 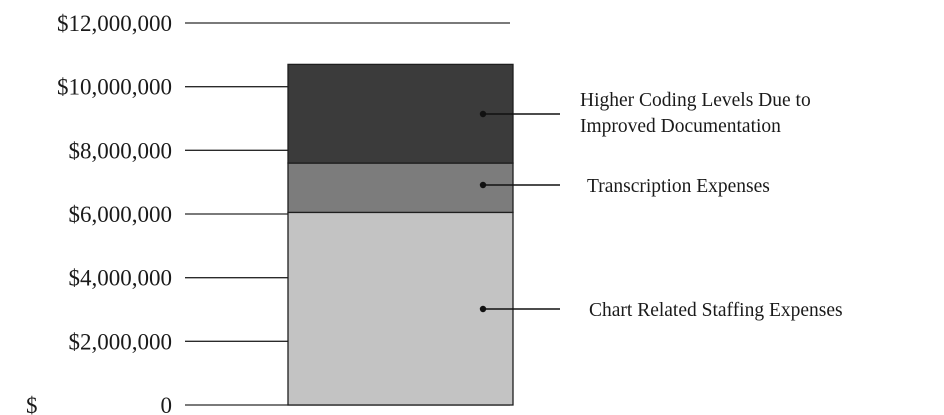 What do you see at coordinates (167, 404) in the screenshot?
I see `y-tick-label: 0` at bounding box center [167, 404].